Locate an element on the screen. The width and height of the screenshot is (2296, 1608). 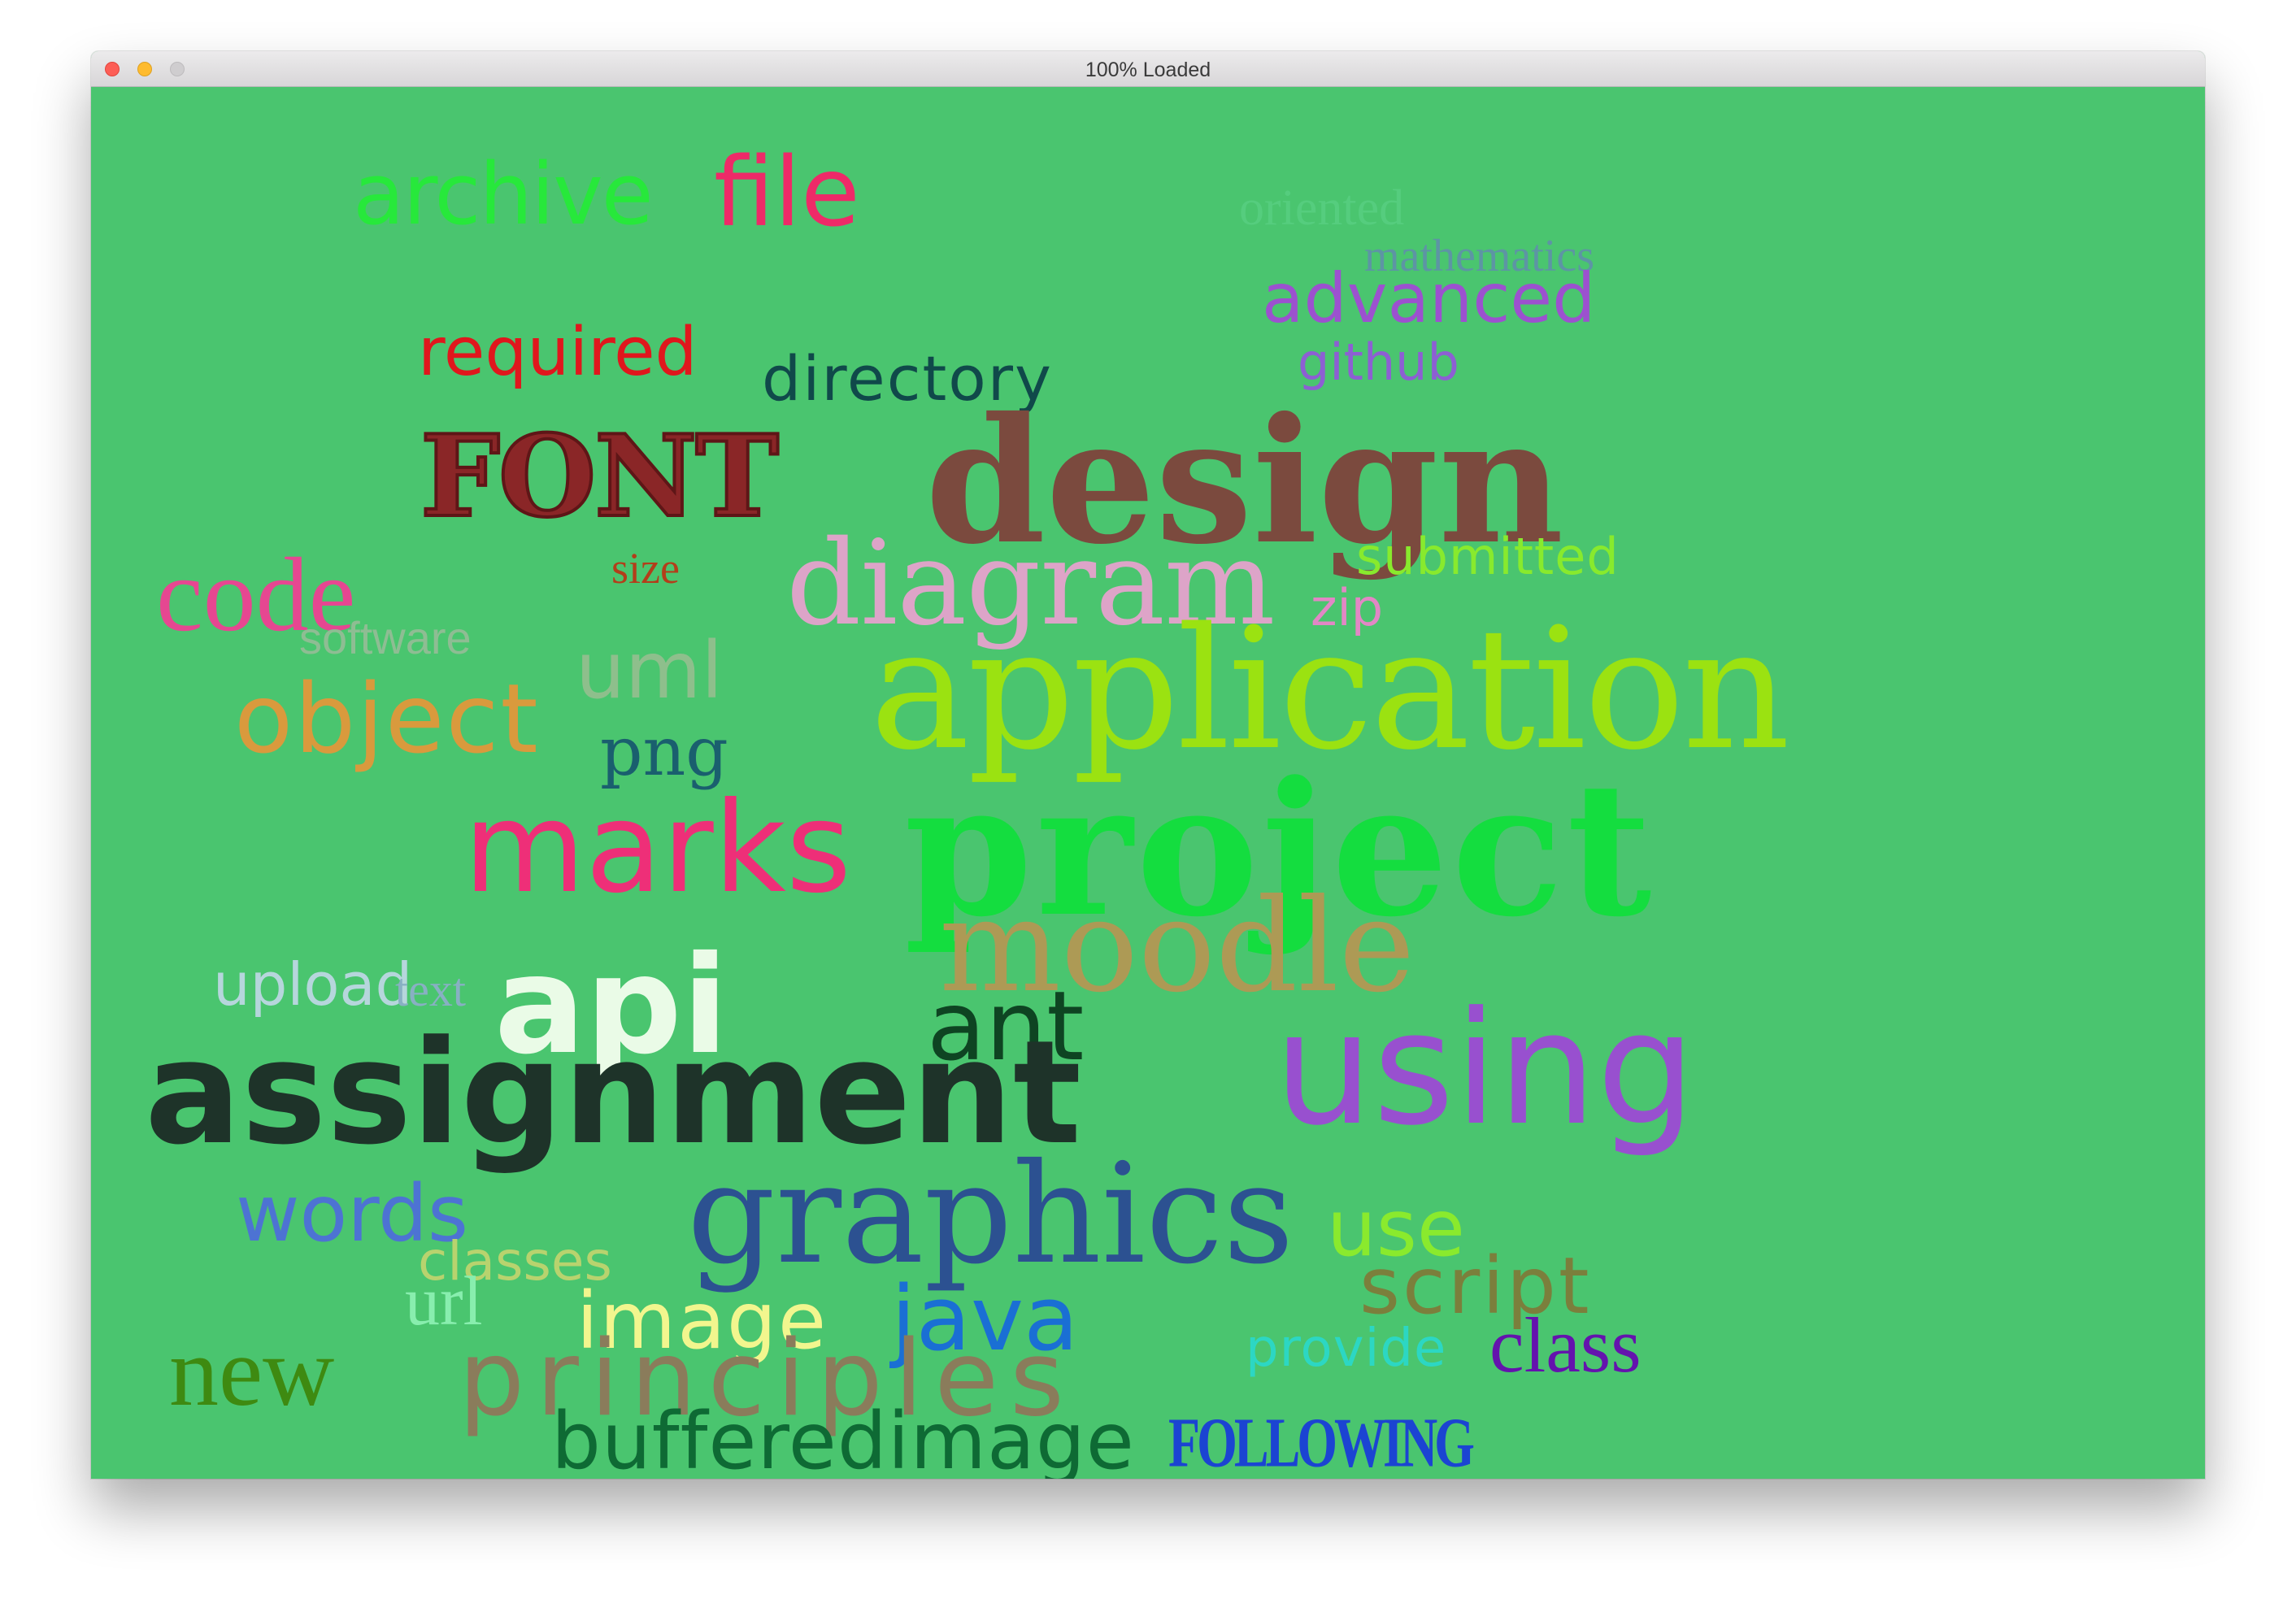
word-java: java is located at coordinates (985, 1319).